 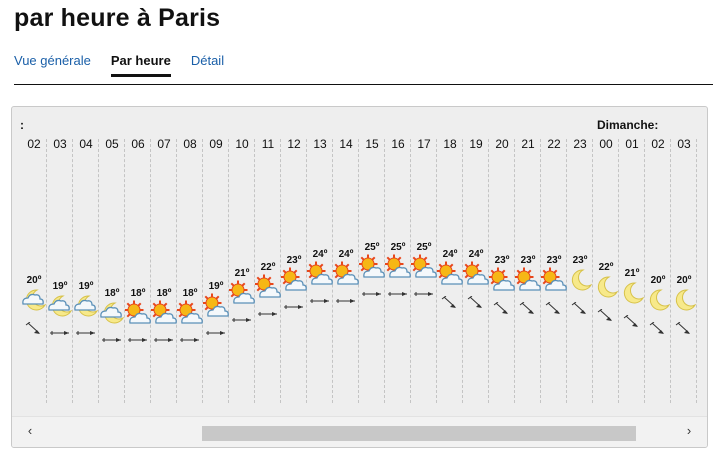 What do you see at coordinates (320, 144) in the screenshot?
I see `hour-label: 13` at bounding box center [320, 144].